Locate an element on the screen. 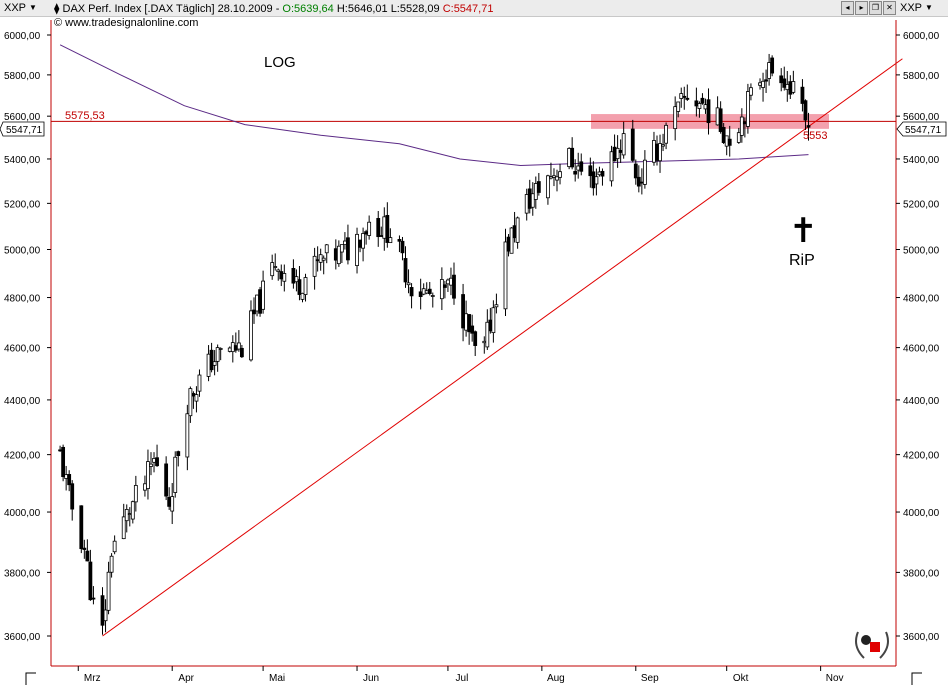  scroll-right-button: ▸ is located at coordinates (861, 8).